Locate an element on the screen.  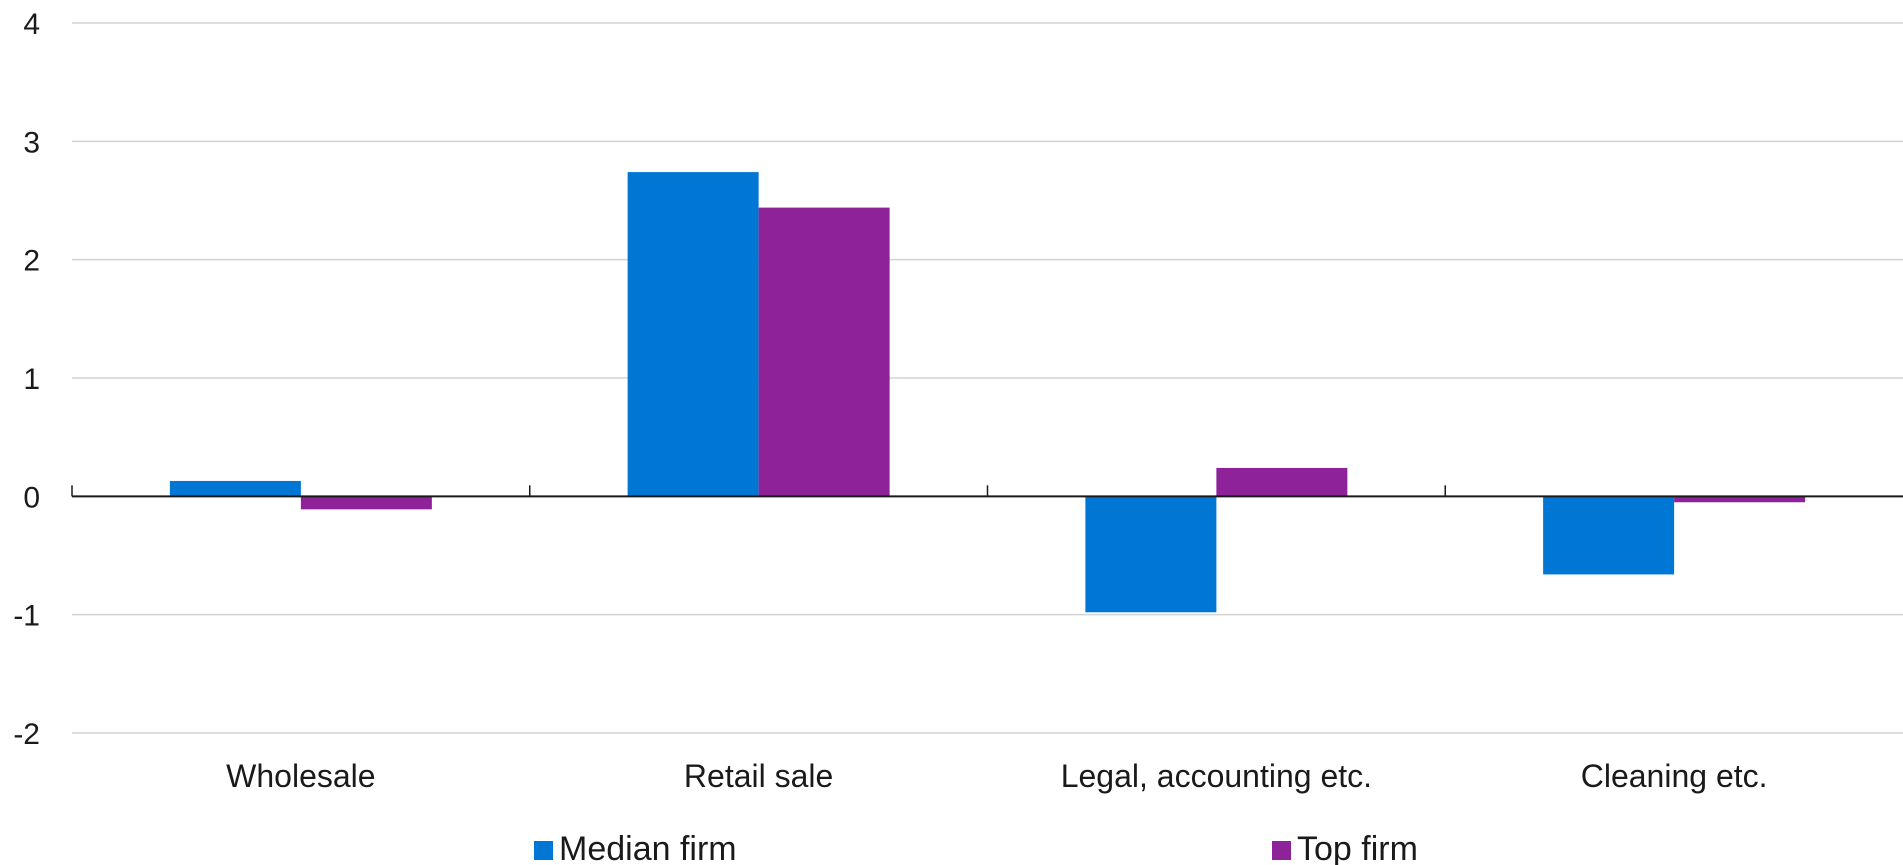
category-label: Retail sale is located at coordinates (758, 776).